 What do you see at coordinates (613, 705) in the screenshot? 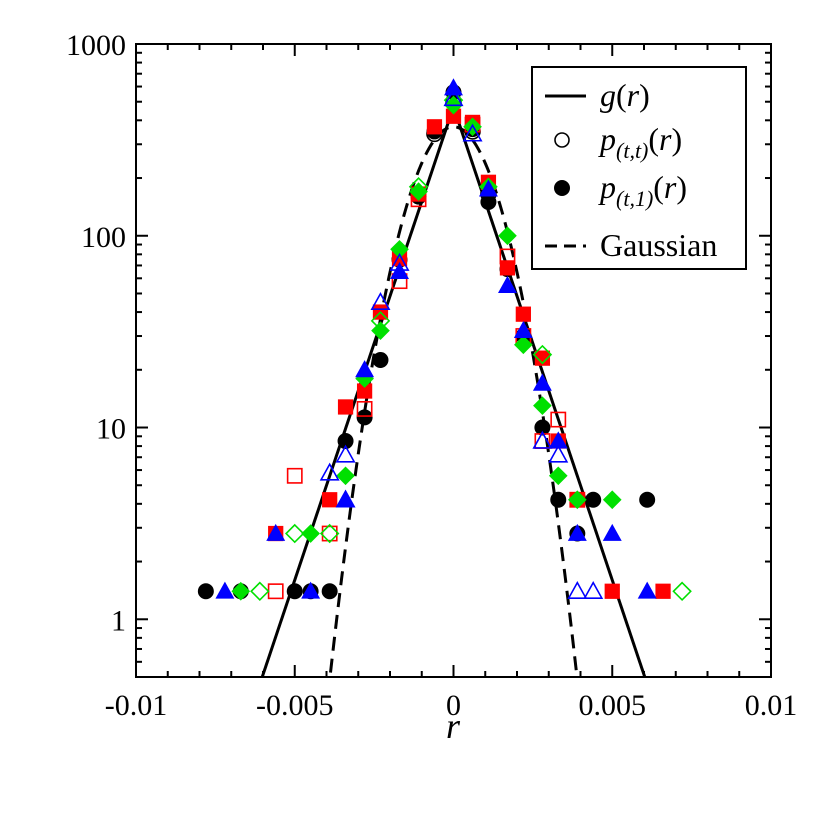
I see `x-tick-label: 0.005` at bounding box center [613, 705].